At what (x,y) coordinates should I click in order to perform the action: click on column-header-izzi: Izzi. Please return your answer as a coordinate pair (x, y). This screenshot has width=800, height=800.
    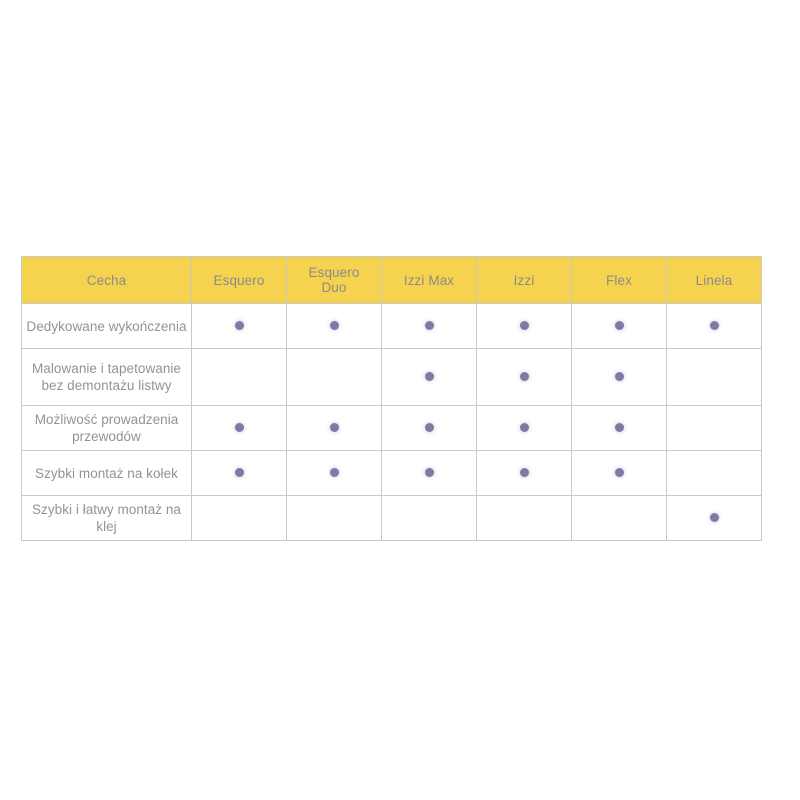
    Looking at the image, I should click on (524, 280).